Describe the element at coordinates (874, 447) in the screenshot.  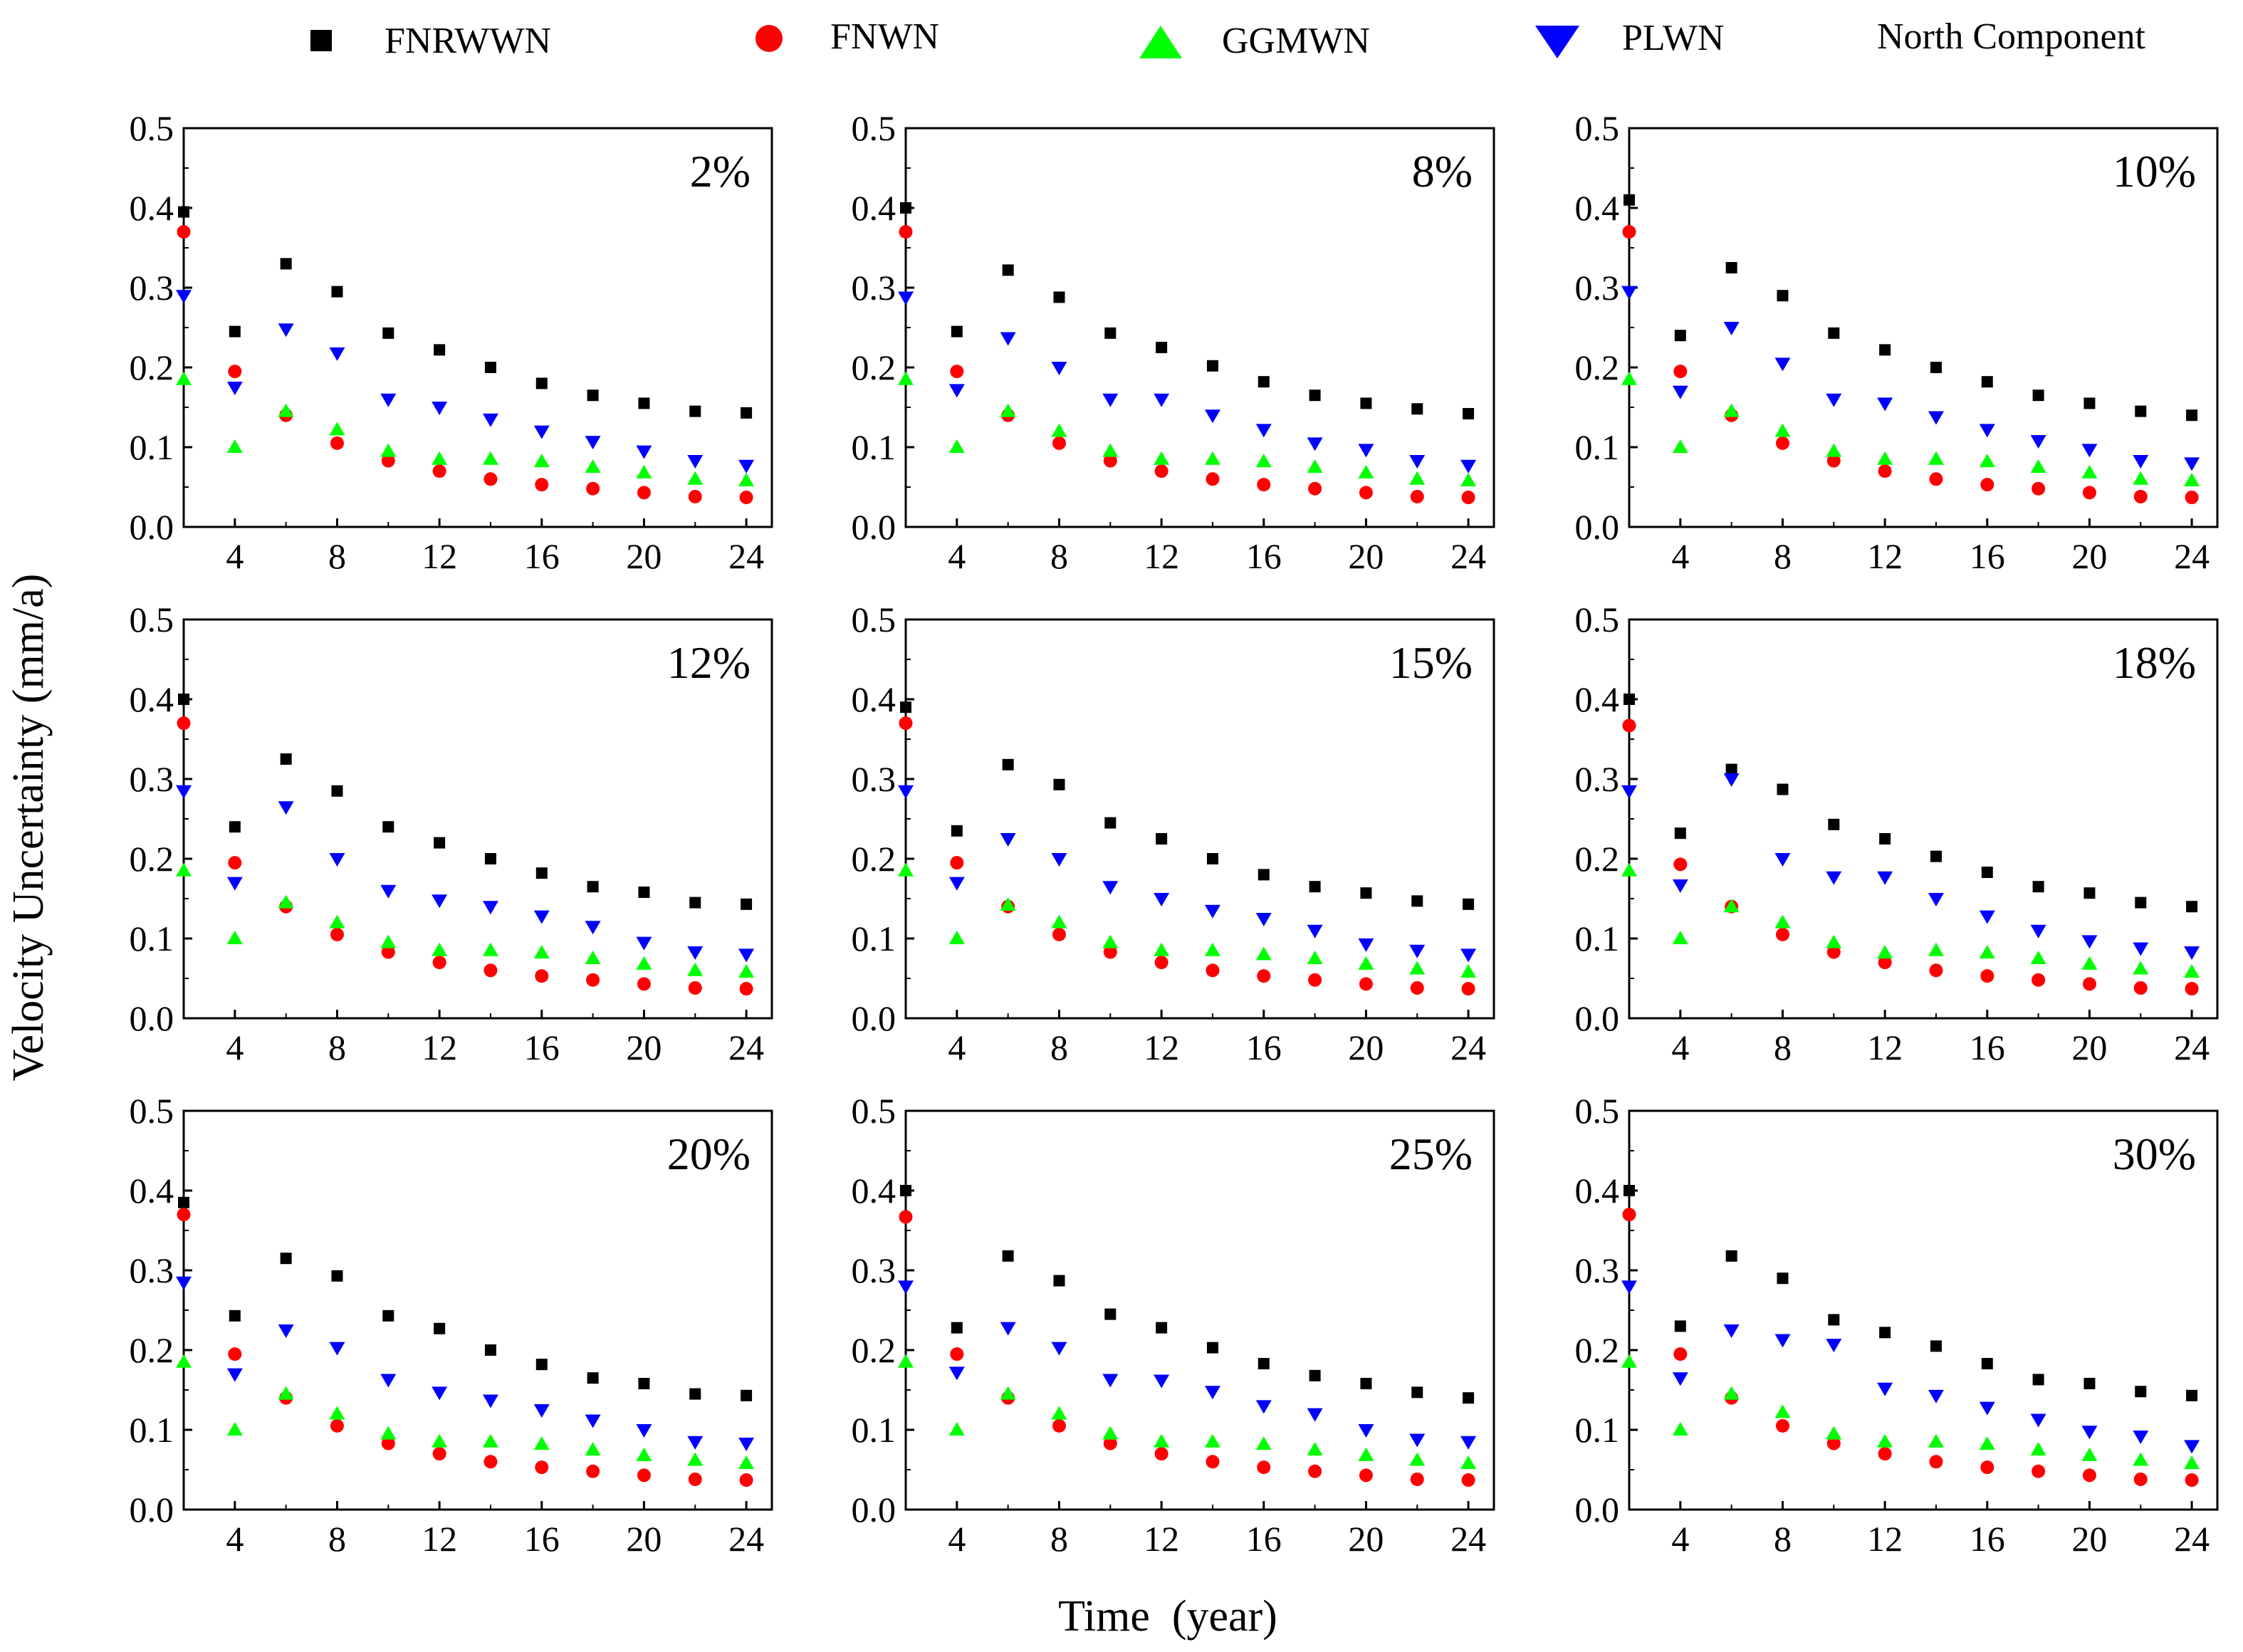
I see `y-tick-label: 0.1` at that location.